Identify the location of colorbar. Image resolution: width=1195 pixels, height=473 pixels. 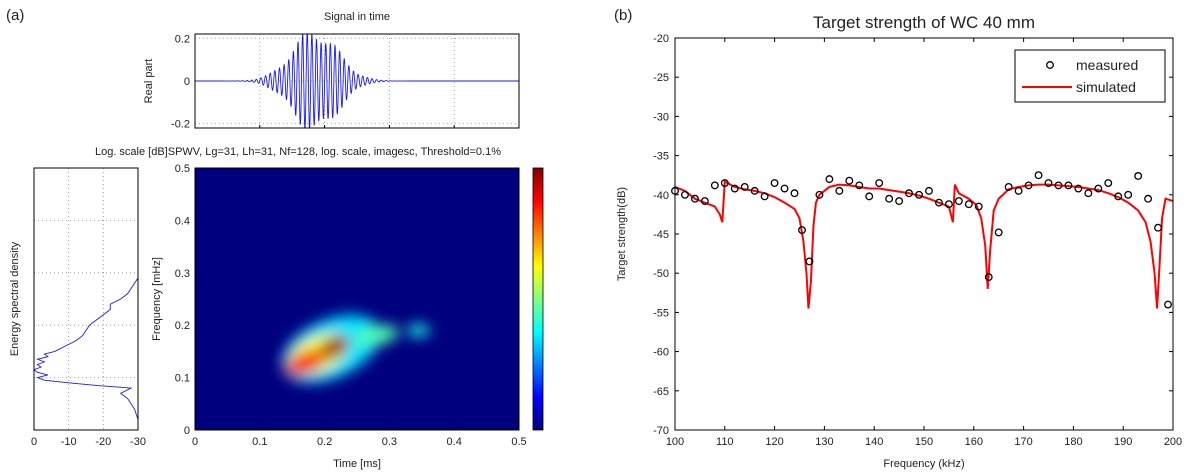
(538, 299).